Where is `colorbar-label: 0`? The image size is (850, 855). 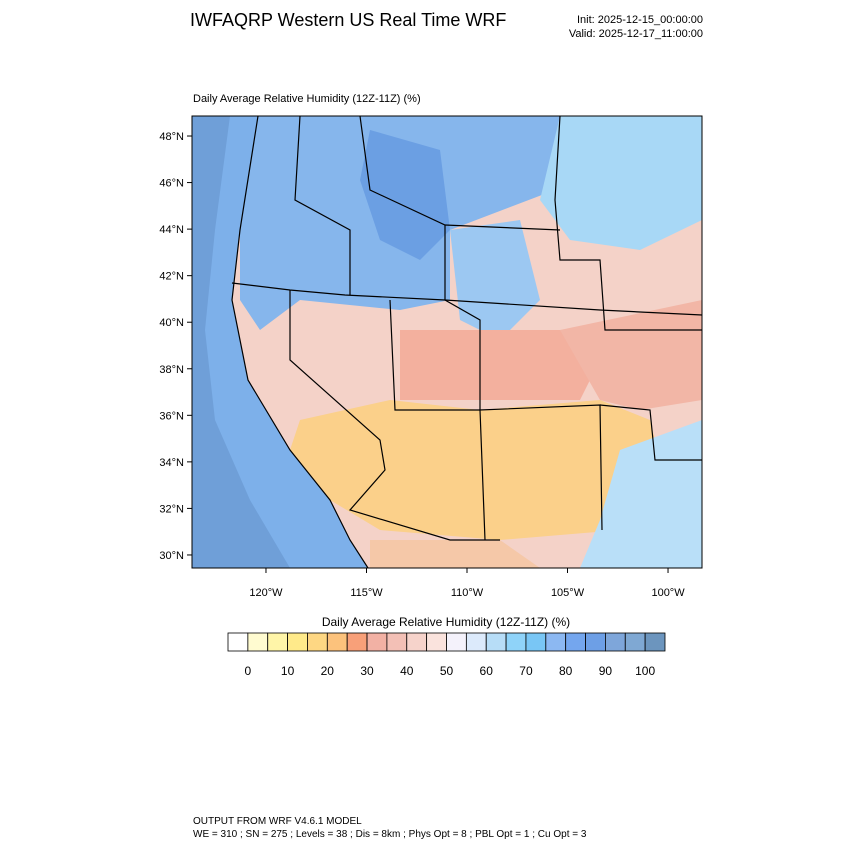
colorbar-label: 0 is located at coordinates (248, 671).